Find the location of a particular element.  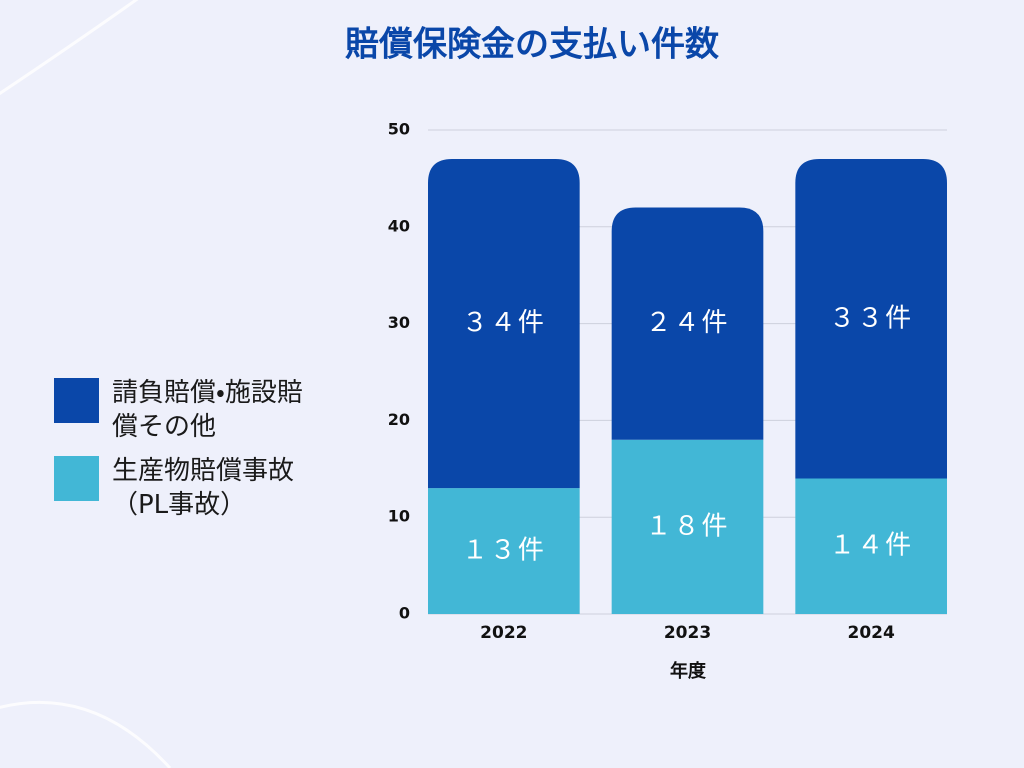

x-tick-label: 2023 is located at coordinates (687, 633).